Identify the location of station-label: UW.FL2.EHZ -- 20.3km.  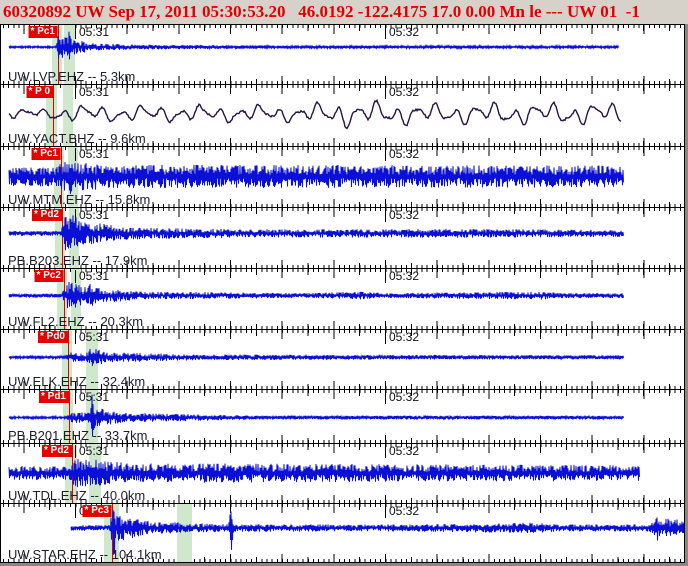
(76, 321).